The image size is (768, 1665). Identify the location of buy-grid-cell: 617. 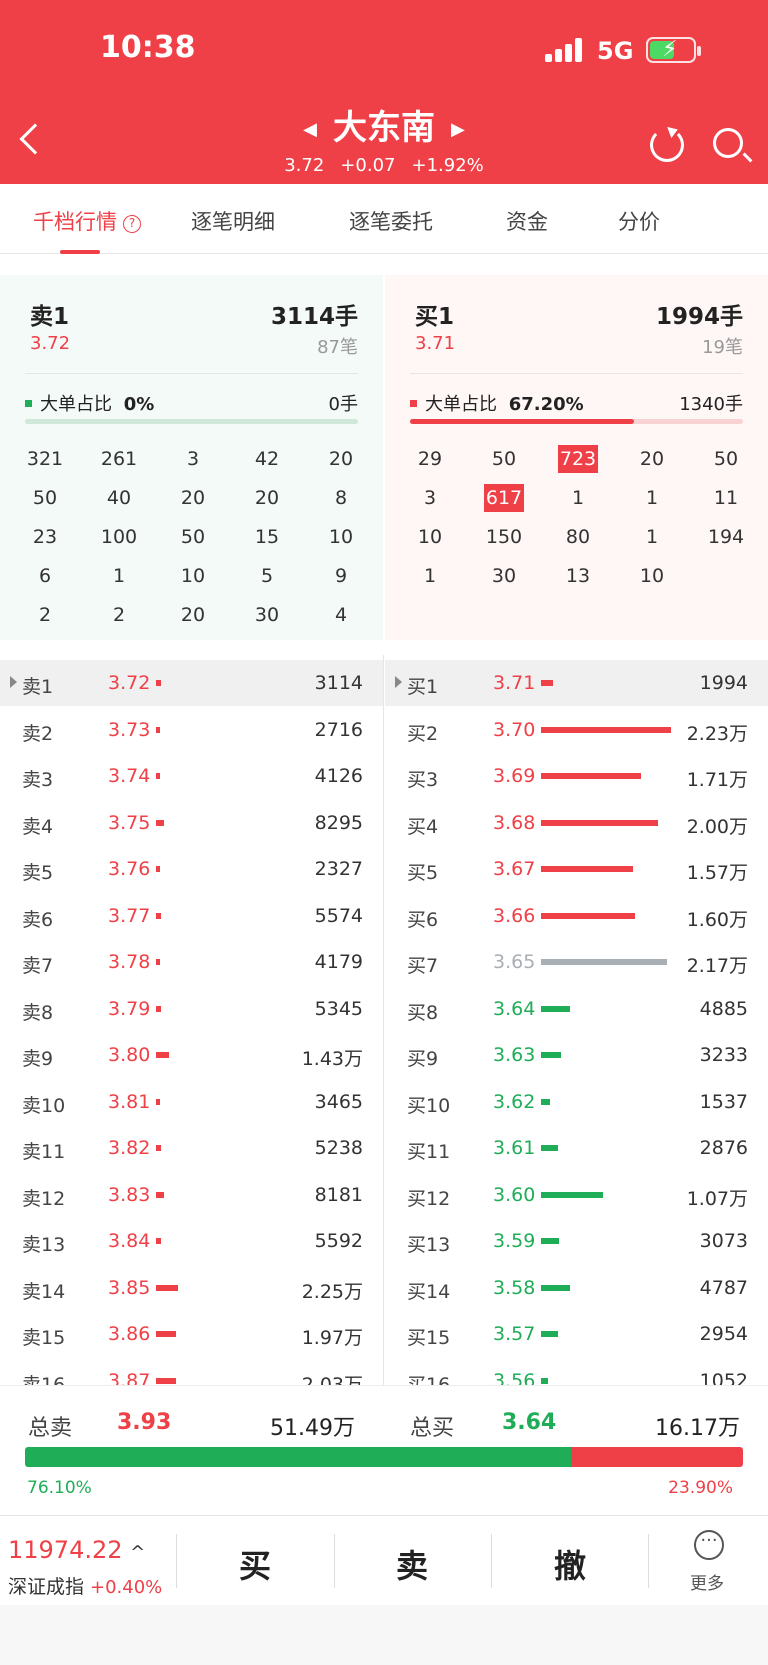
(504, 498).